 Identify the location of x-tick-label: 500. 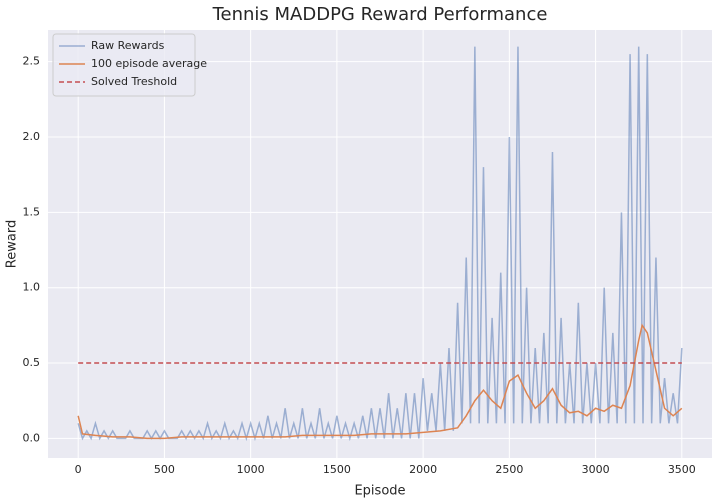
(164, 469).